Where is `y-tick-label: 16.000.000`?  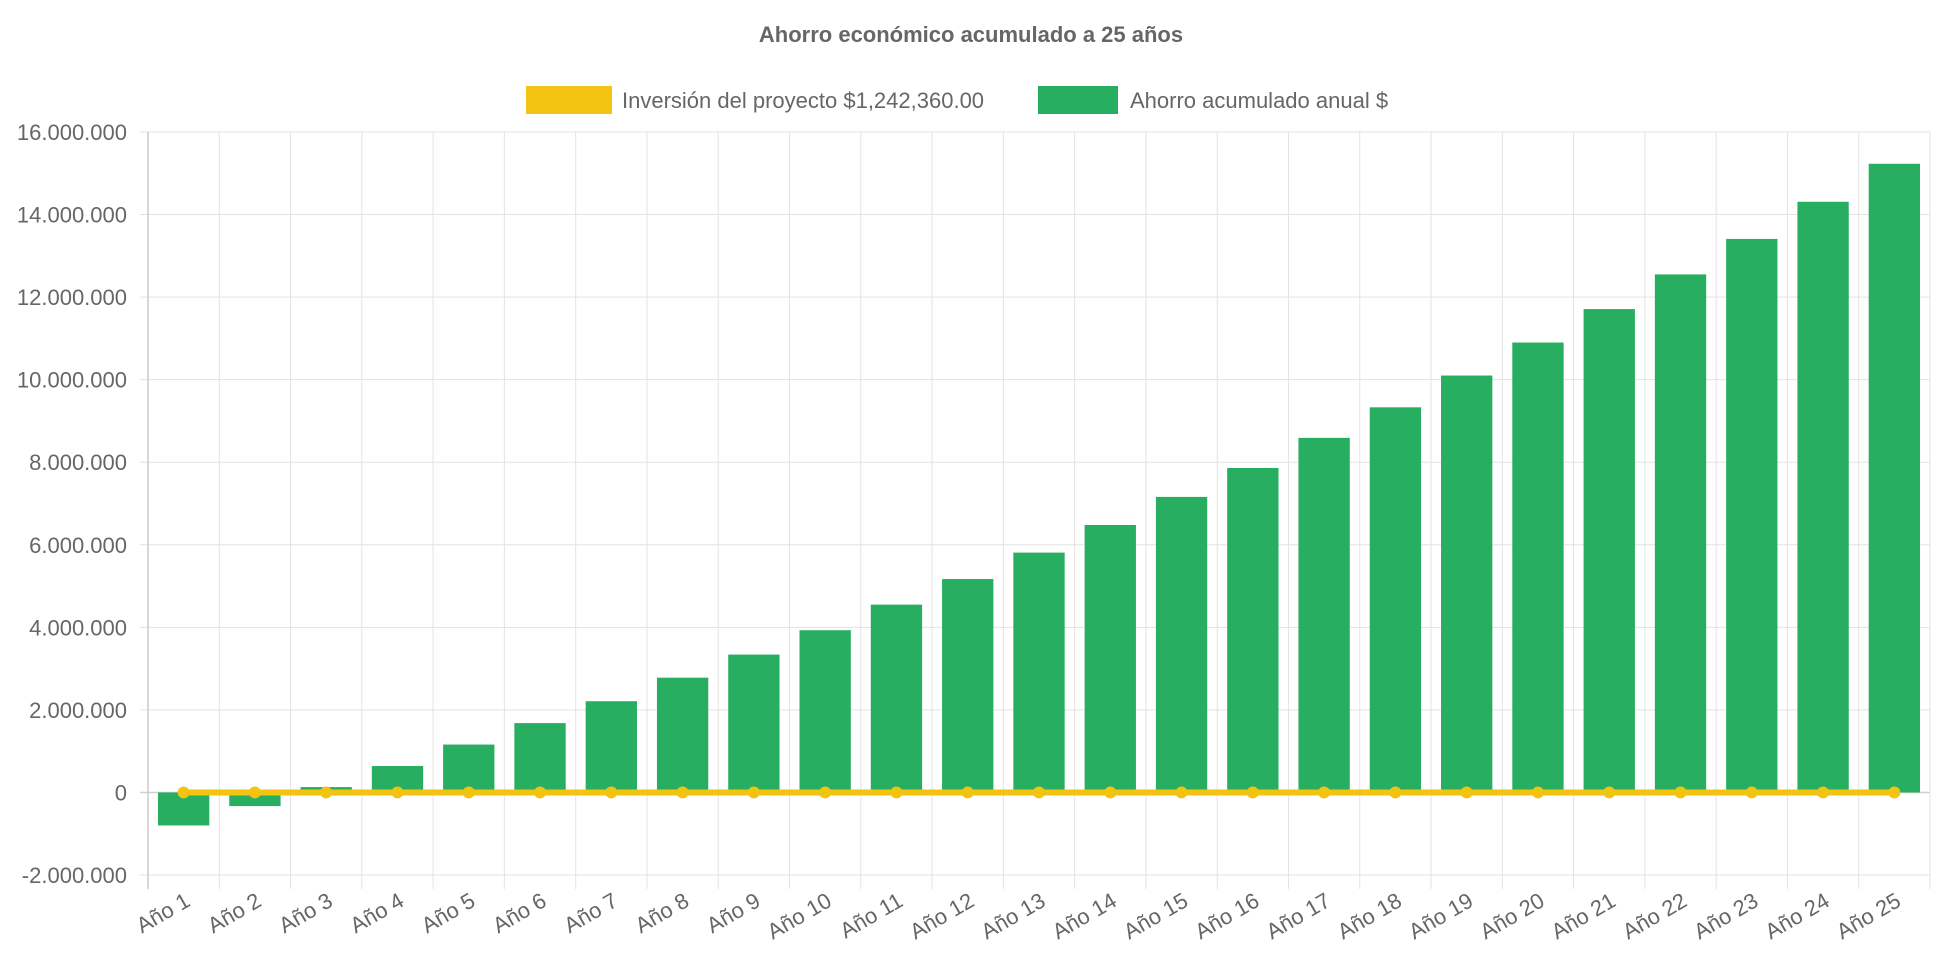 y-tick-label: 16.000.000 is located at coordinates (72, 132).